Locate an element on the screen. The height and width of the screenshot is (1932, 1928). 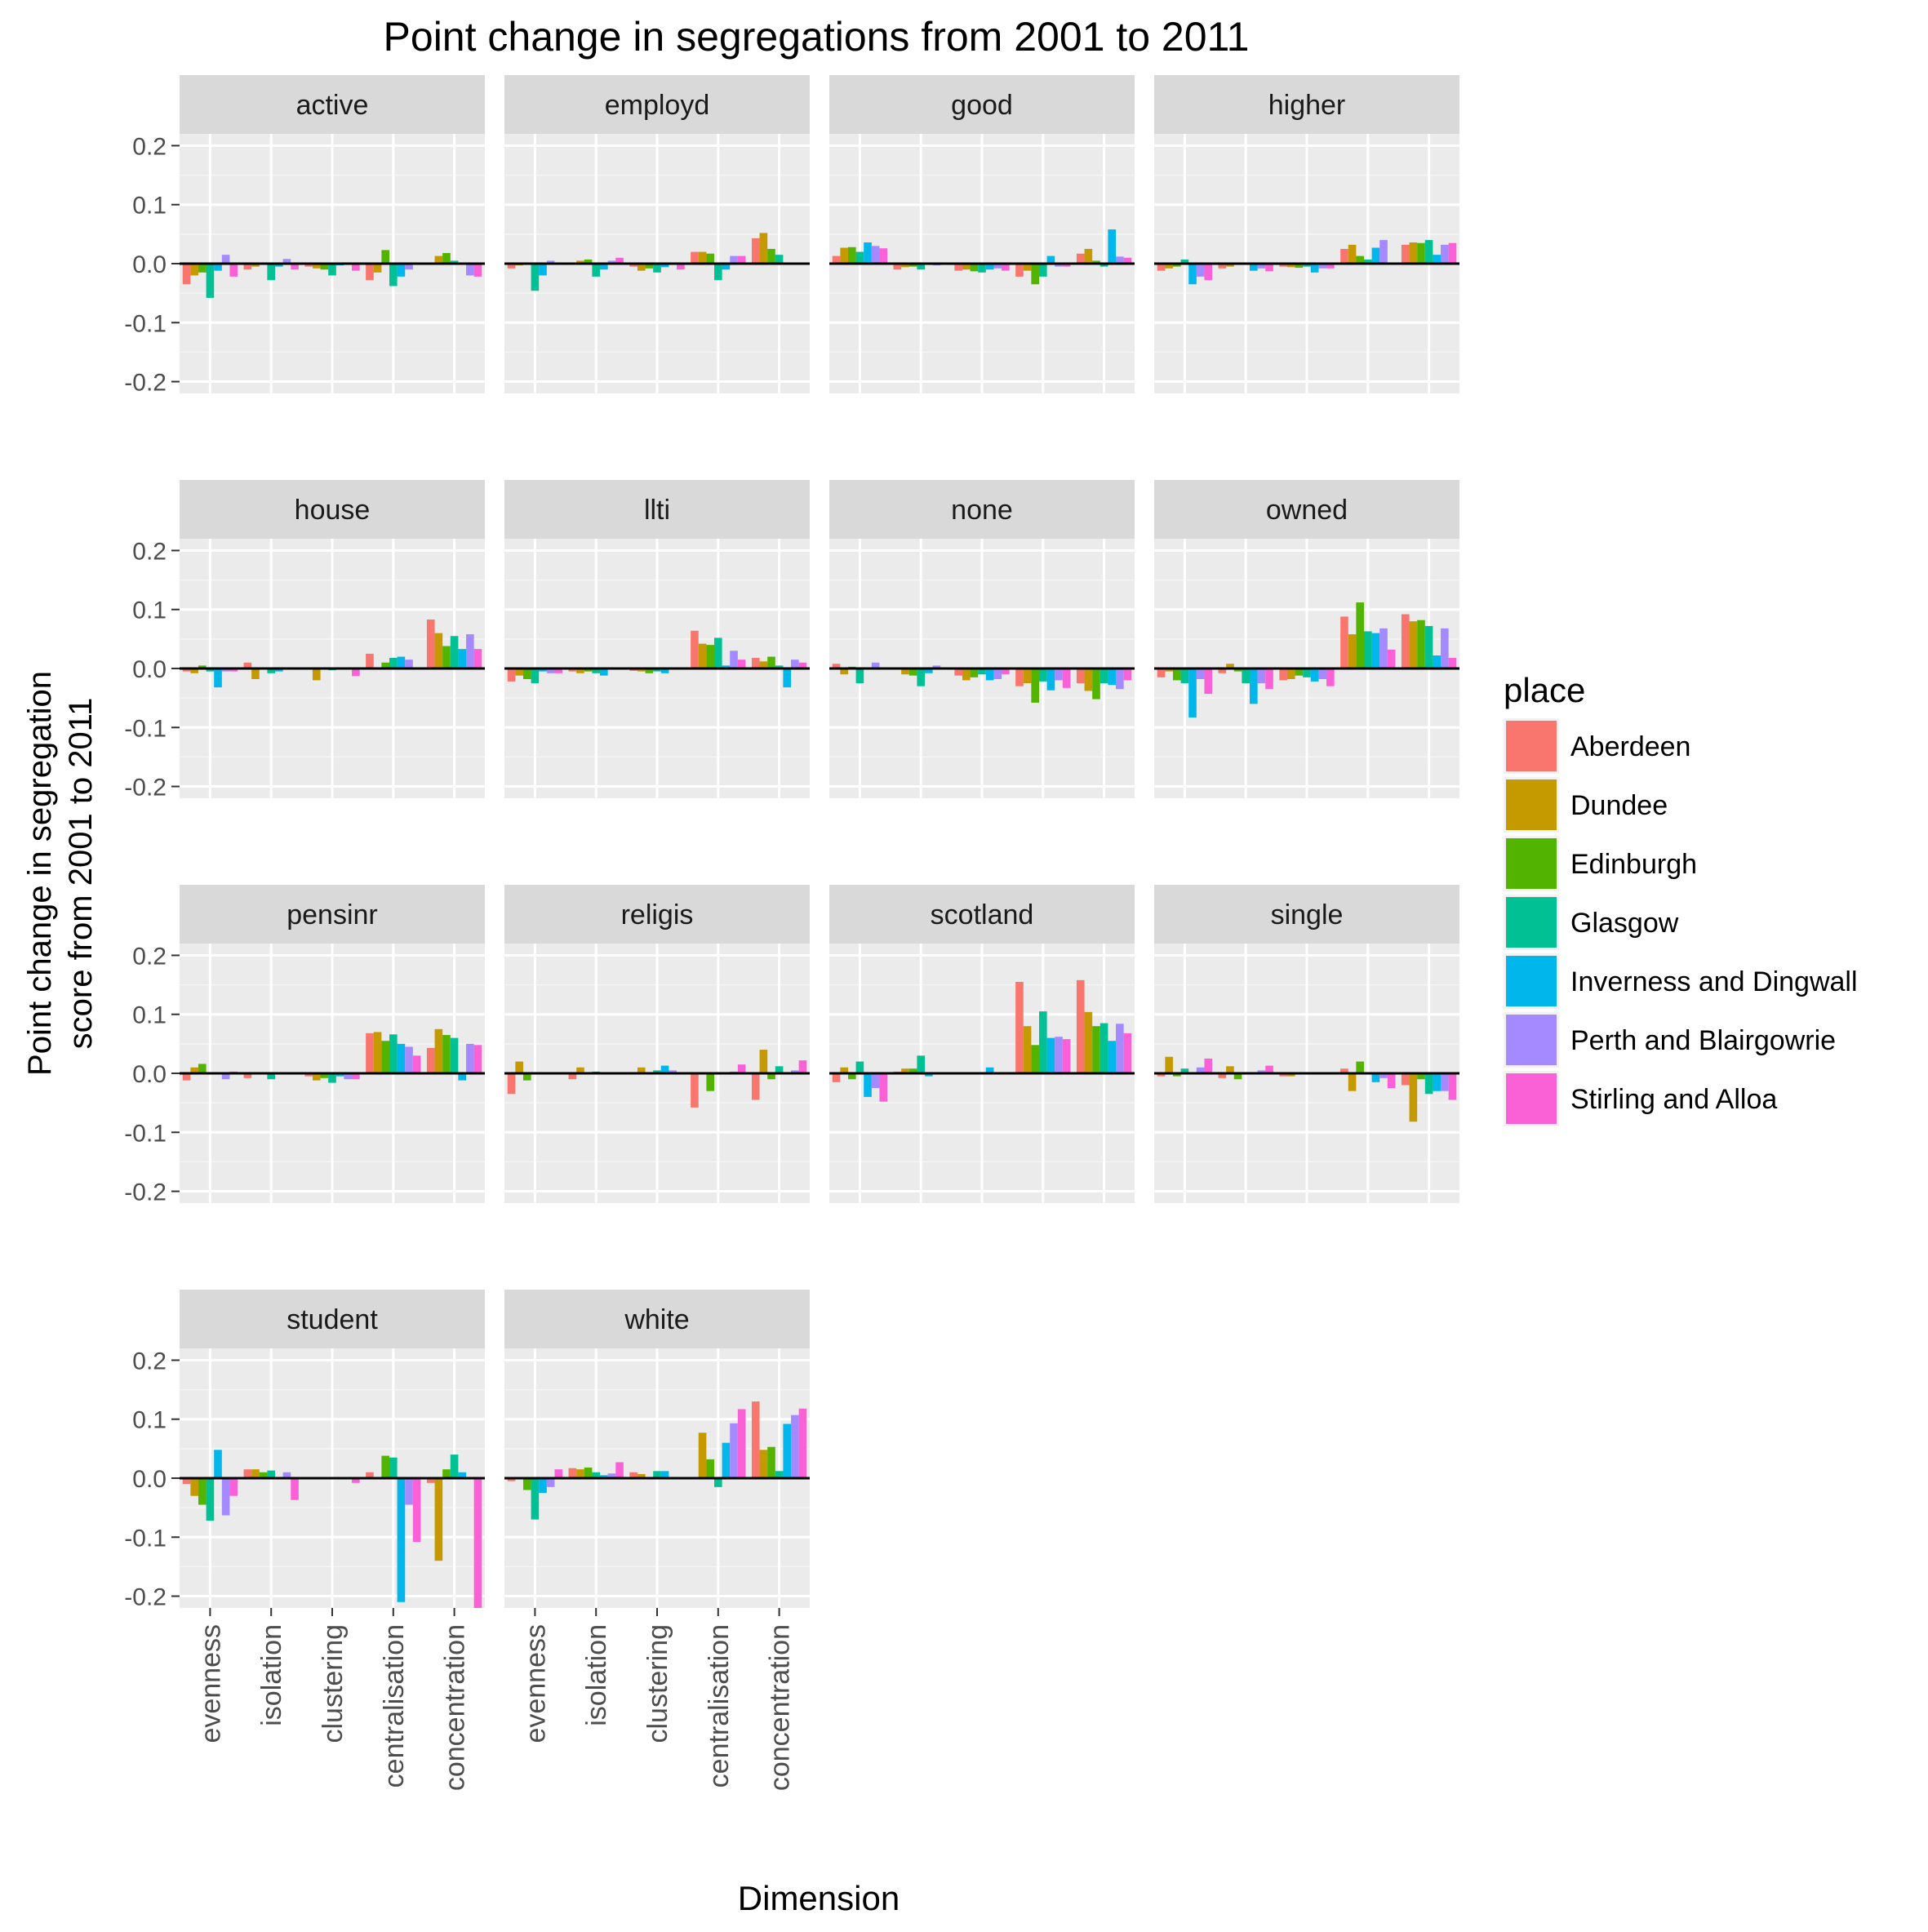
bar-clustering-glasgow is located at coordinates (982, 671).